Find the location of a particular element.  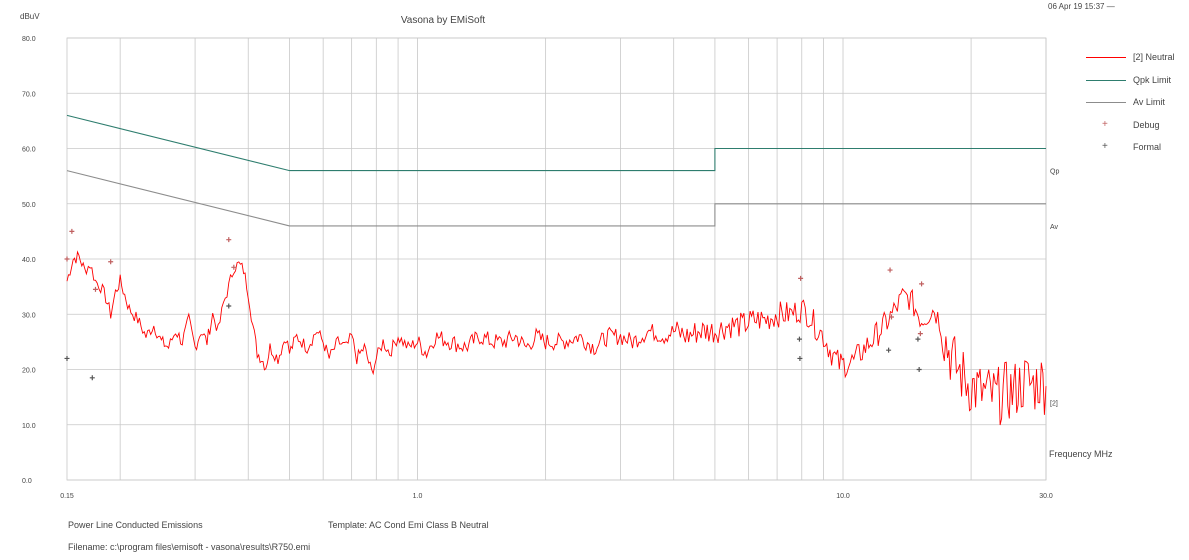

series-line-qpk-limit is located at coordinates (556, 143).